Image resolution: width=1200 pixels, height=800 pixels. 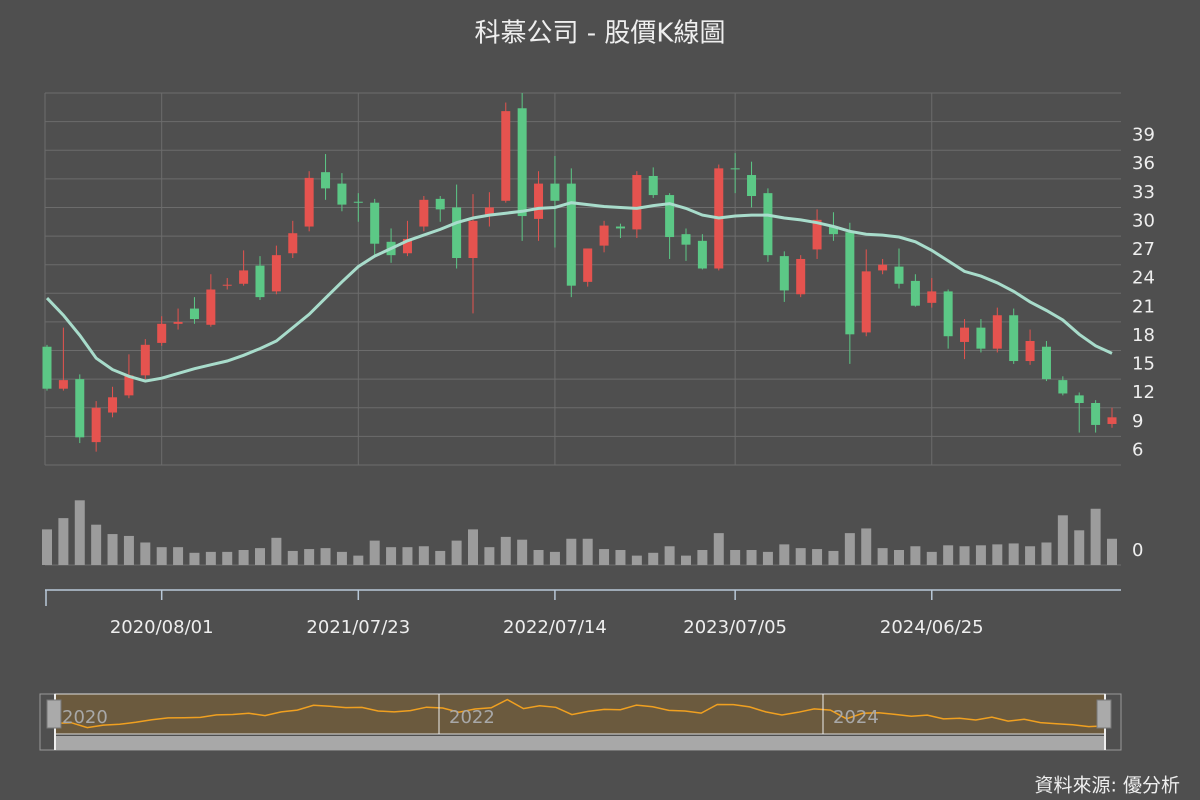 What do you see at coordinates (358, 627) in the screenshot?
I see `x-tick-label: 2021/07/23` at bounding box center [358, 627].